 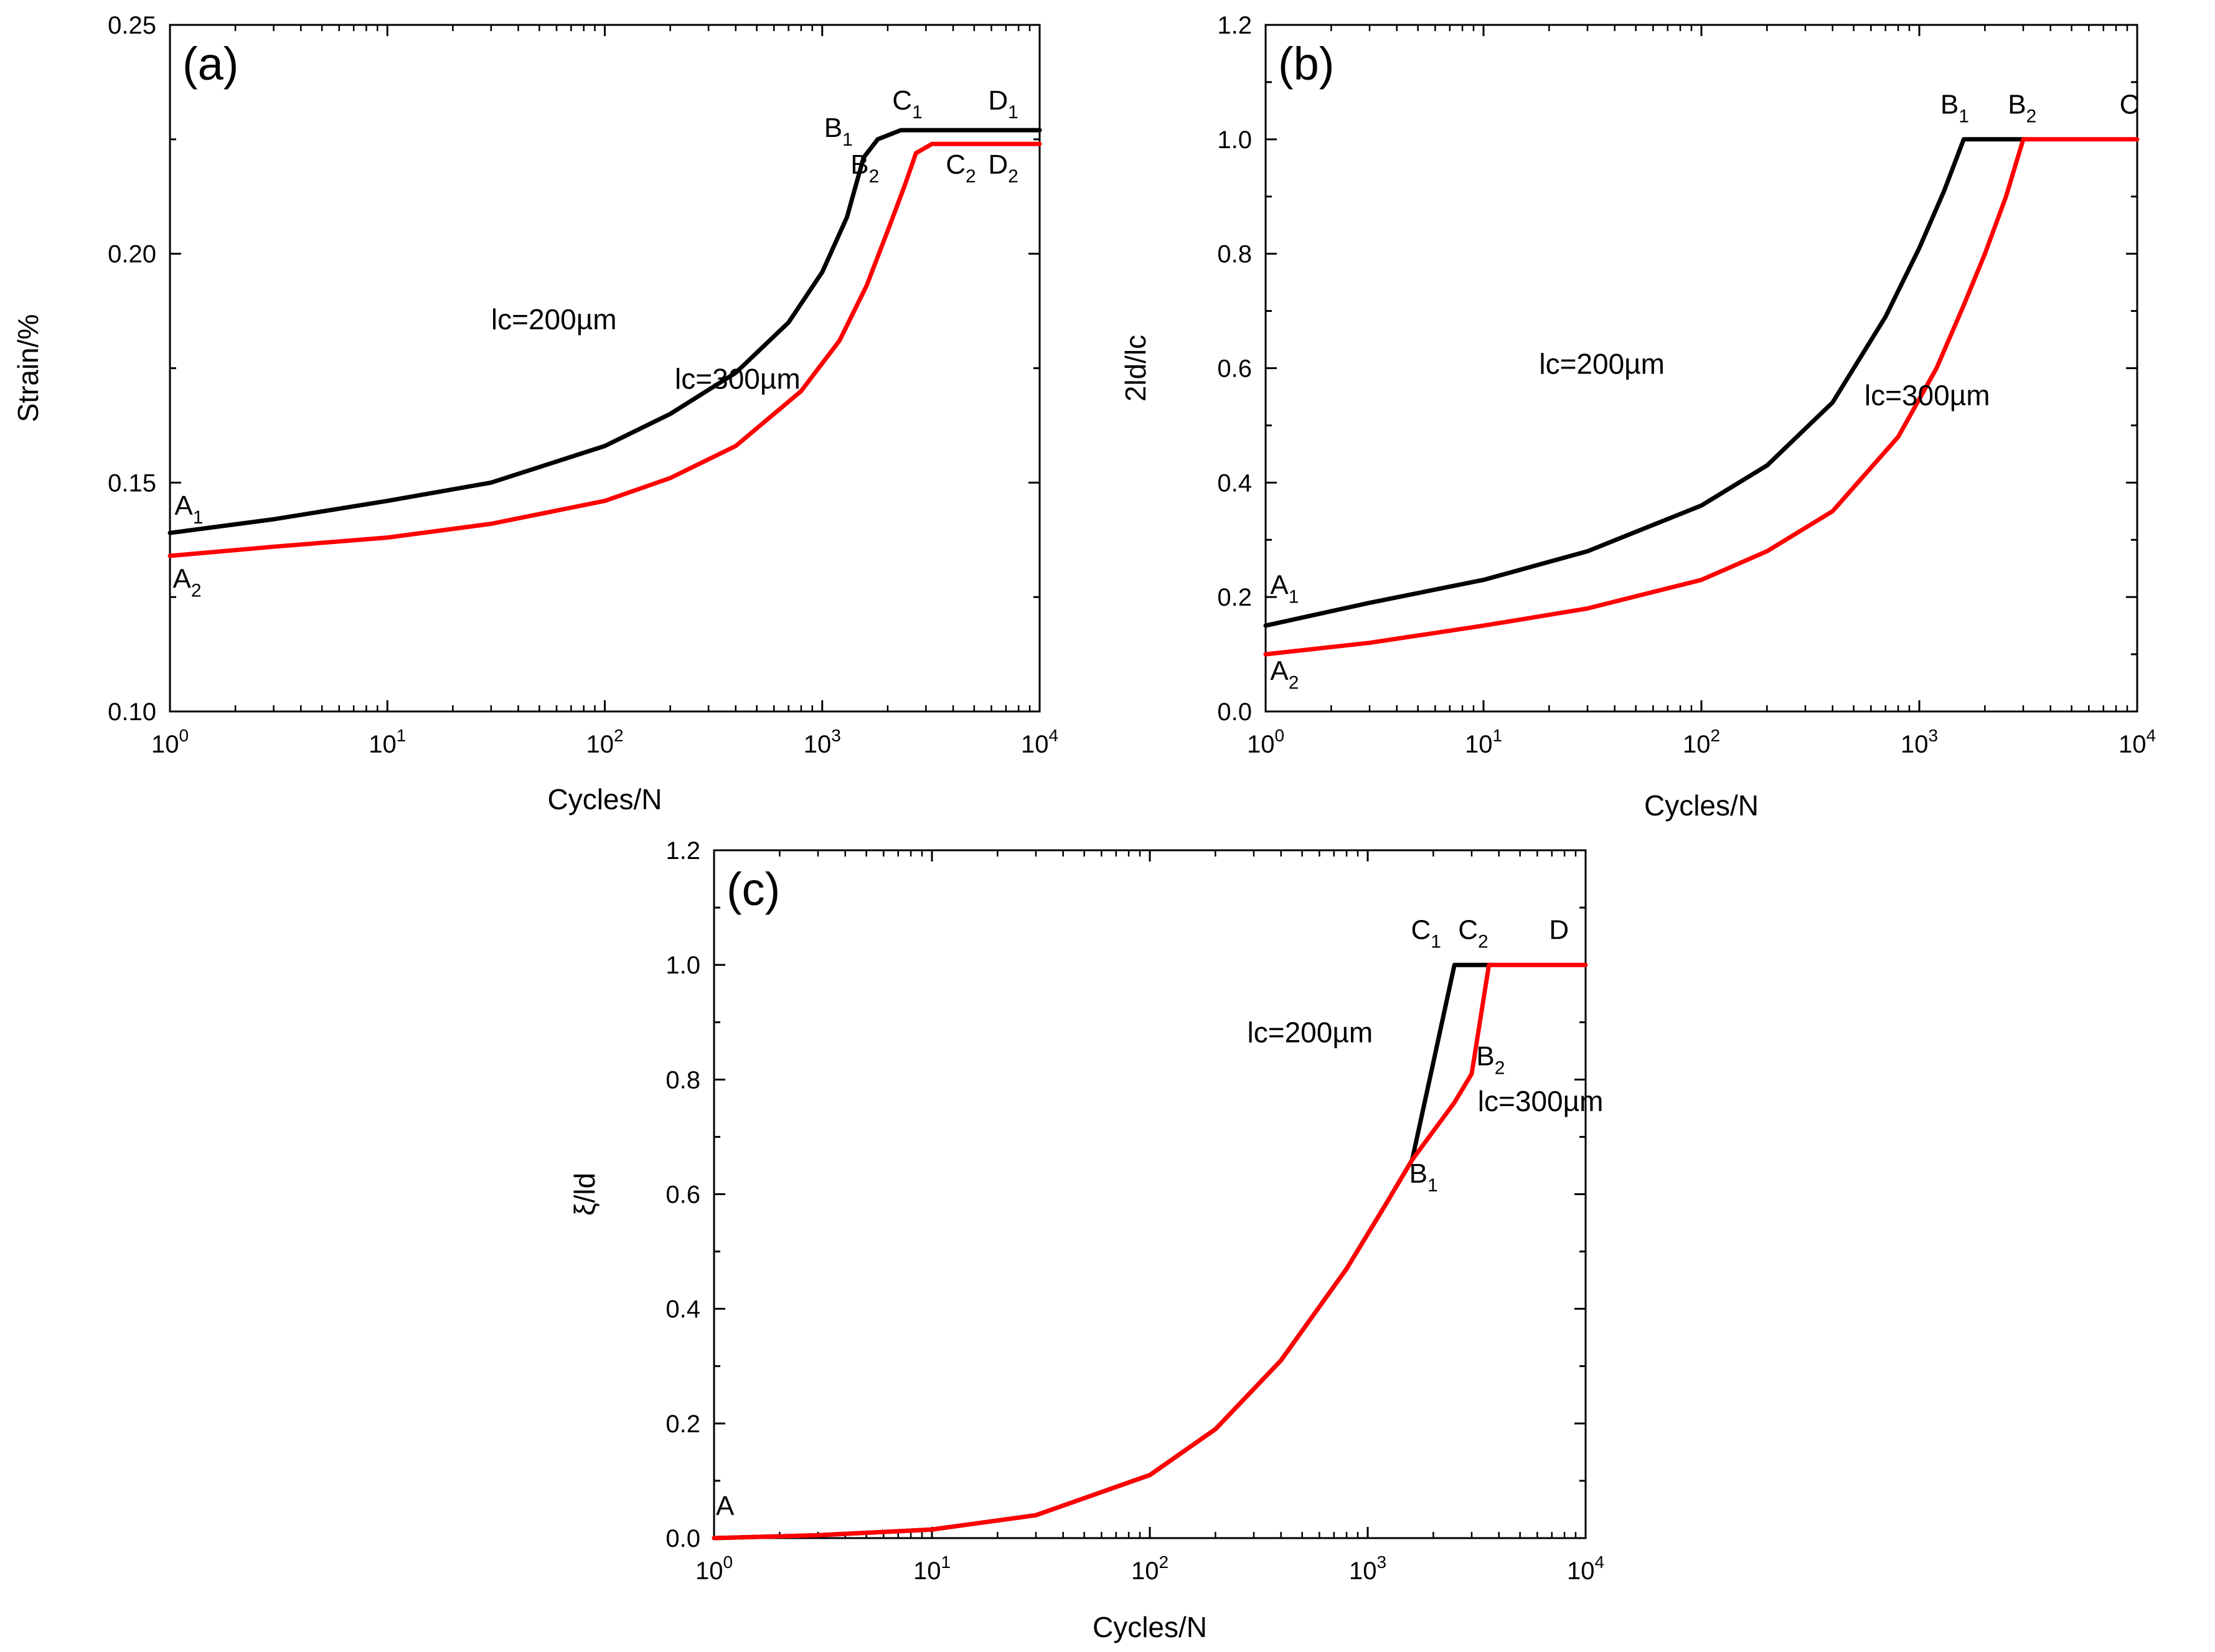 What do you see at coordinates (1003, 168) in the screenshot?
I see `point-label: D2` at bounding box center [1003, 168].